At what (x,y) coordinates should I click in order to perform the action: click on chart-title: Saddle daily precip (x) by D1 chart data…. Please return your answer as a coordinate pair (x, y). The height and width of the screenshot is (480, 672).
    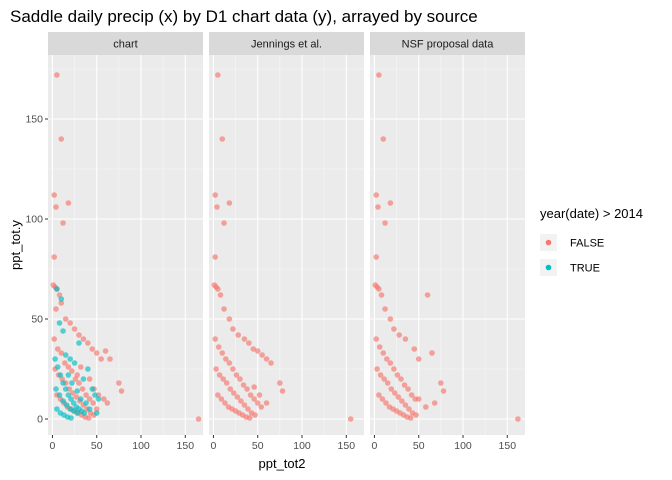
    Looking at the image, I should click on (244, 16).